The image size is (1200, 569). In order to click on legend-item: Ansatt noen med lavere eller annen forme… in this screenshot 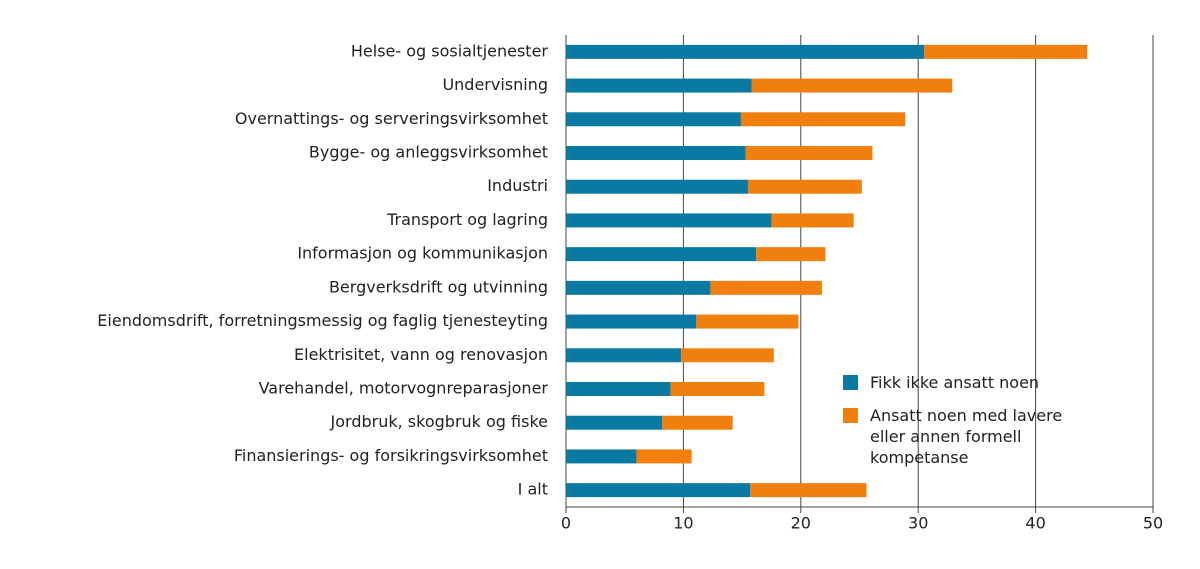, I will do `click(968, 436)`.